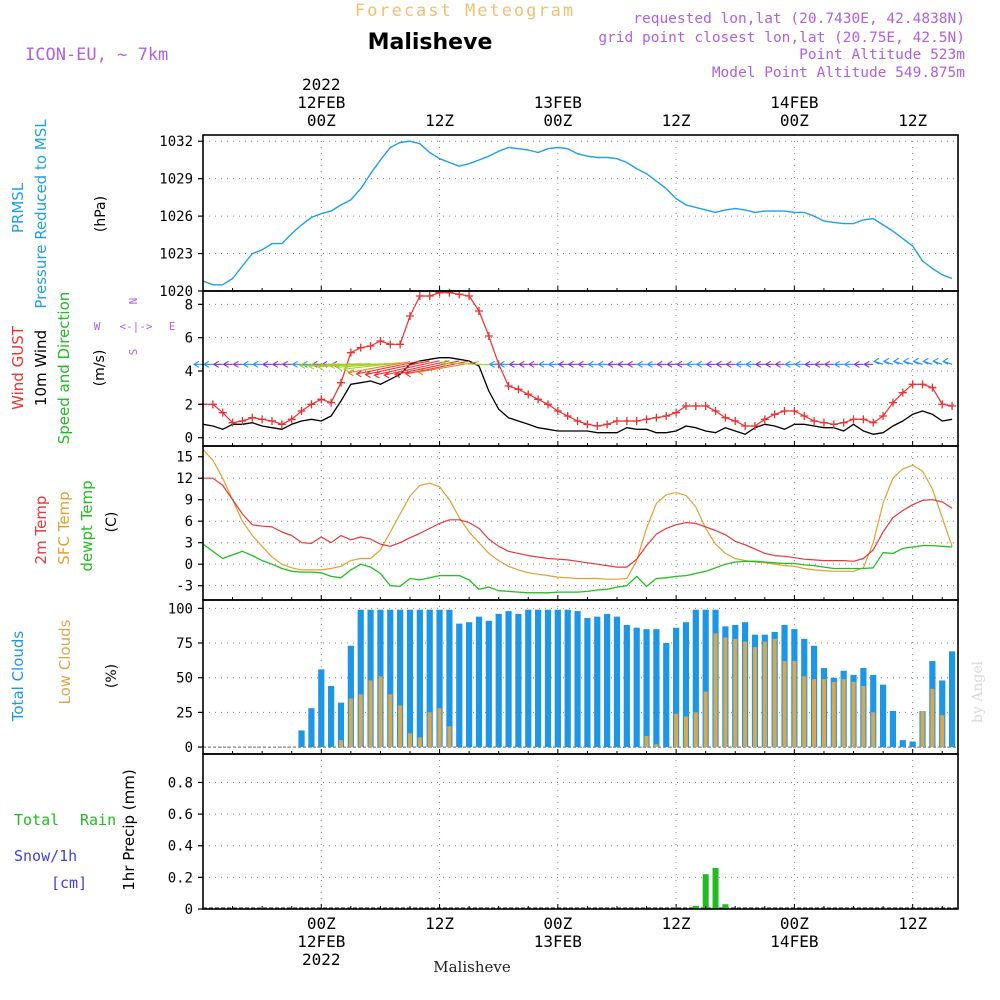 This screenshot has width=1000, height=1000. I want to click on top-title: Forecast Meteogram, so click(465, 11).